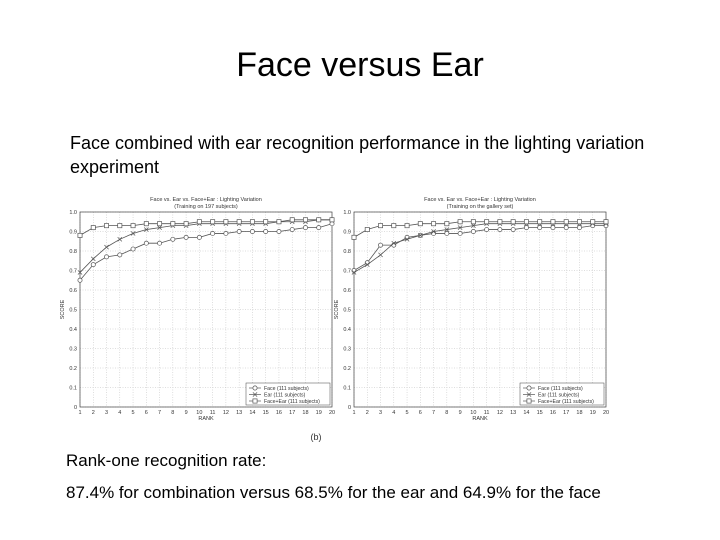 This screenshot has height=540, width=720. Describe the element at coordinates (79, 413) in the screenshot. I see `x-tick-label: 1` at that location.